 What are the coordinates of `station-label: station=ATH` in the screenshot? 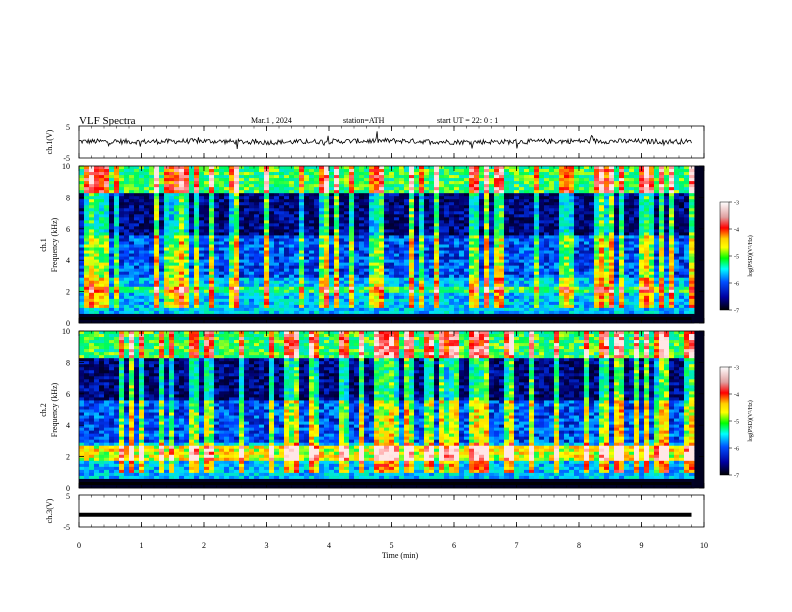 It's located at (364, 120).